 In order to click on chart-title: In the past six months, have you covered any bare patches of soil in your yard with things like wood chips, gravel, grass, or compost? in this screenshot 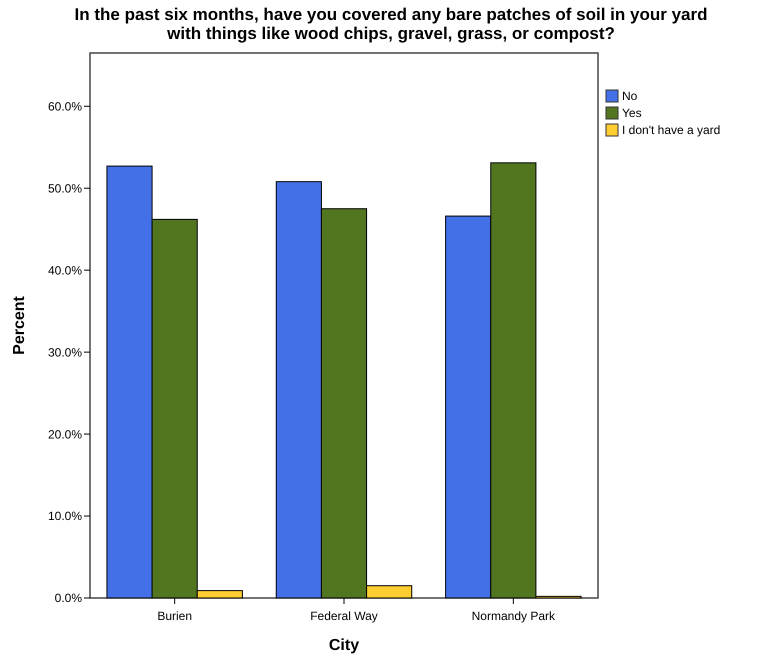, I will do `click(391, 24)`.